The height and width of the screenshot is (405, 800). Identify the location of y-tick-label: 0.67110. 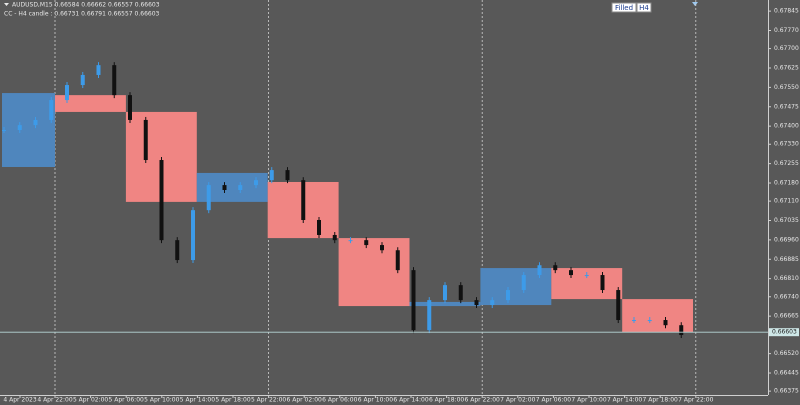
(786, 201).